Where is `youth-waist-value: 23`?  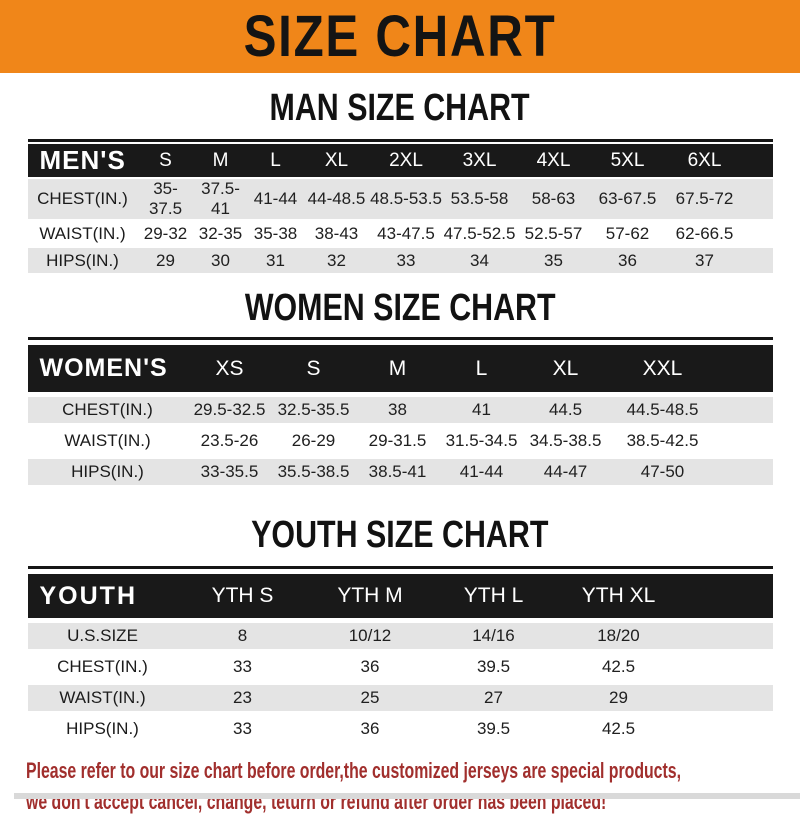
youth-waist-value: 23 is located at coordinates (242, 697).